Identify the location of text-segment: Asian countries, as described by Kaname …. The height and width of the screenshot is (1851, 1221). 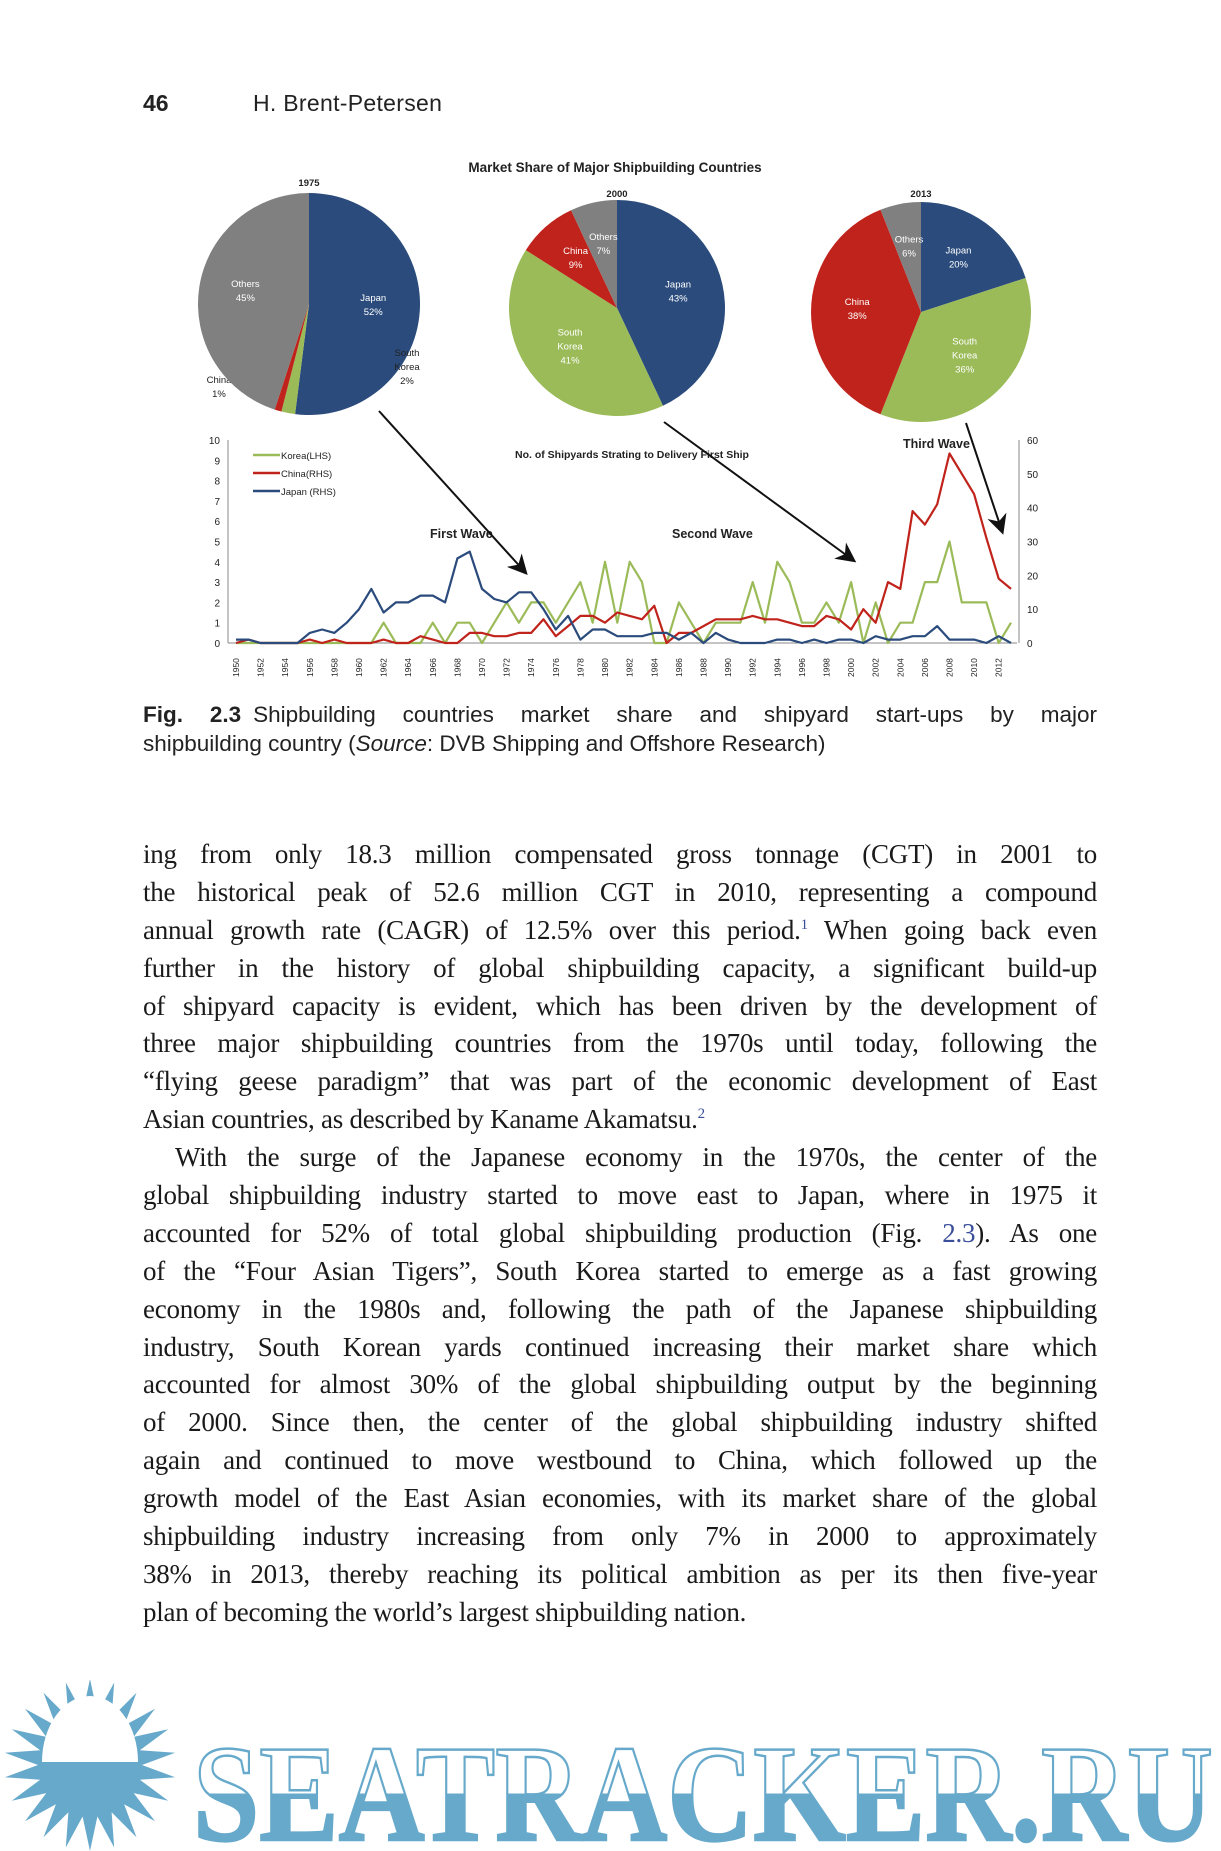
(420, 1119).